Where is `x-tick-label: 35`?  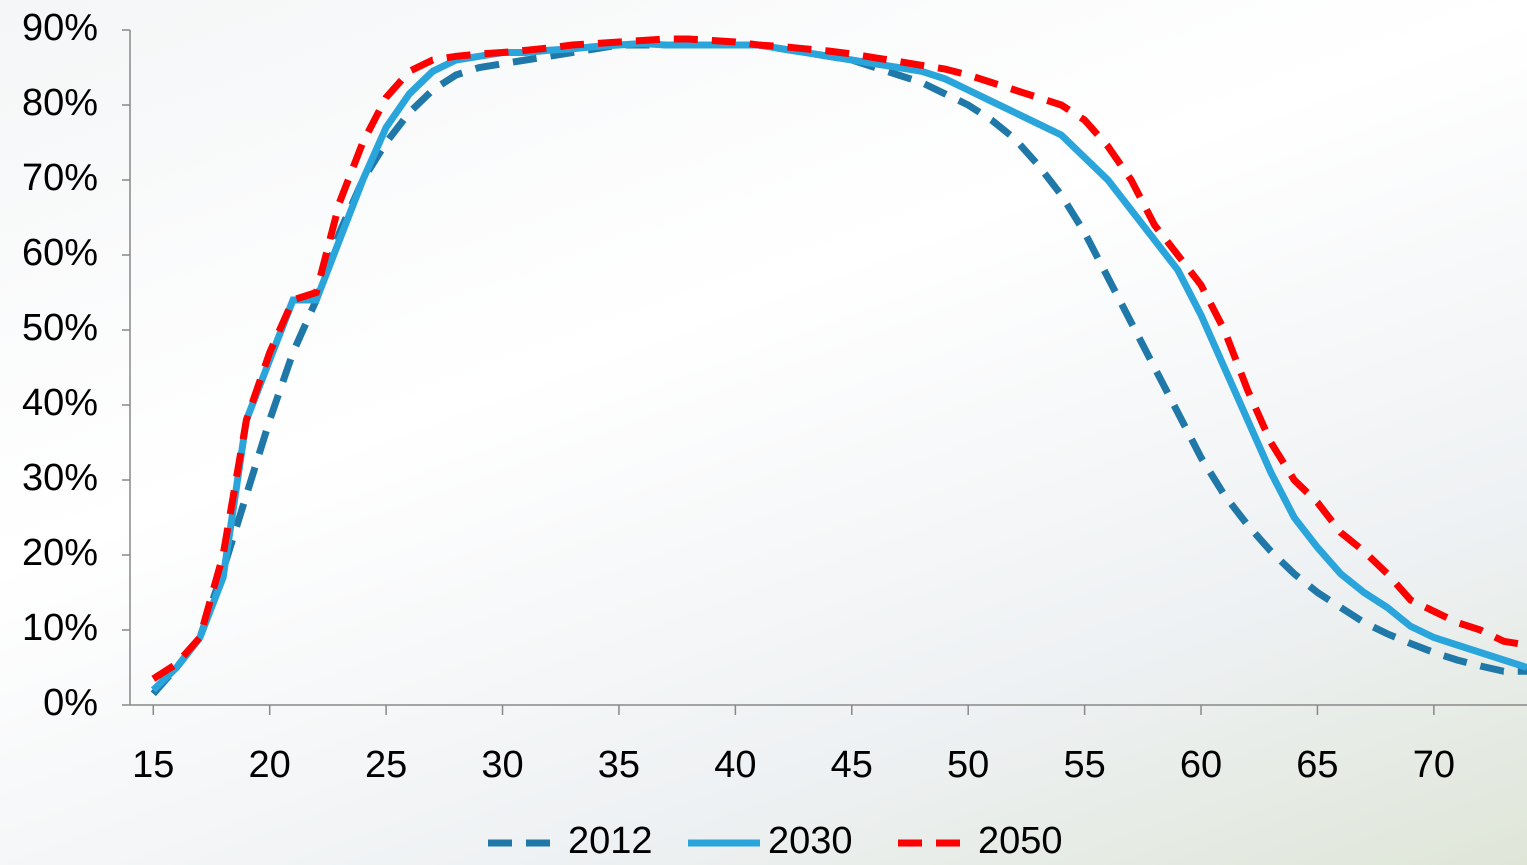
x-tick-label: 35 is located at coordinates (619, 765).